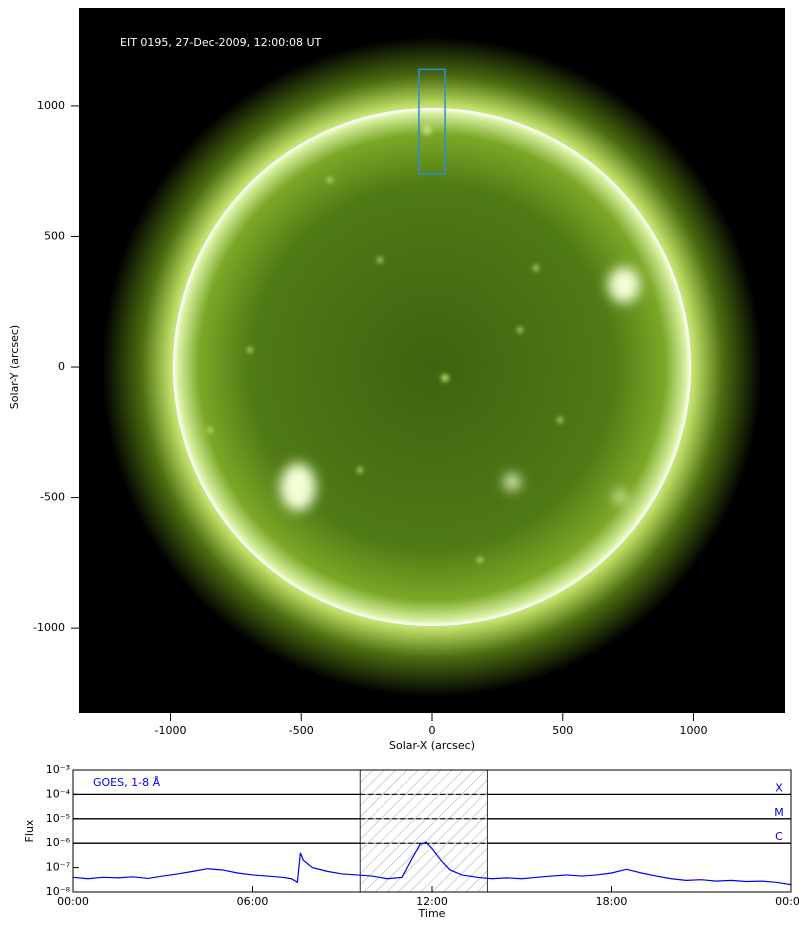 This screenshot has height=939, width=799. I want to click on x-tick-label: 500, so click(562, 730).